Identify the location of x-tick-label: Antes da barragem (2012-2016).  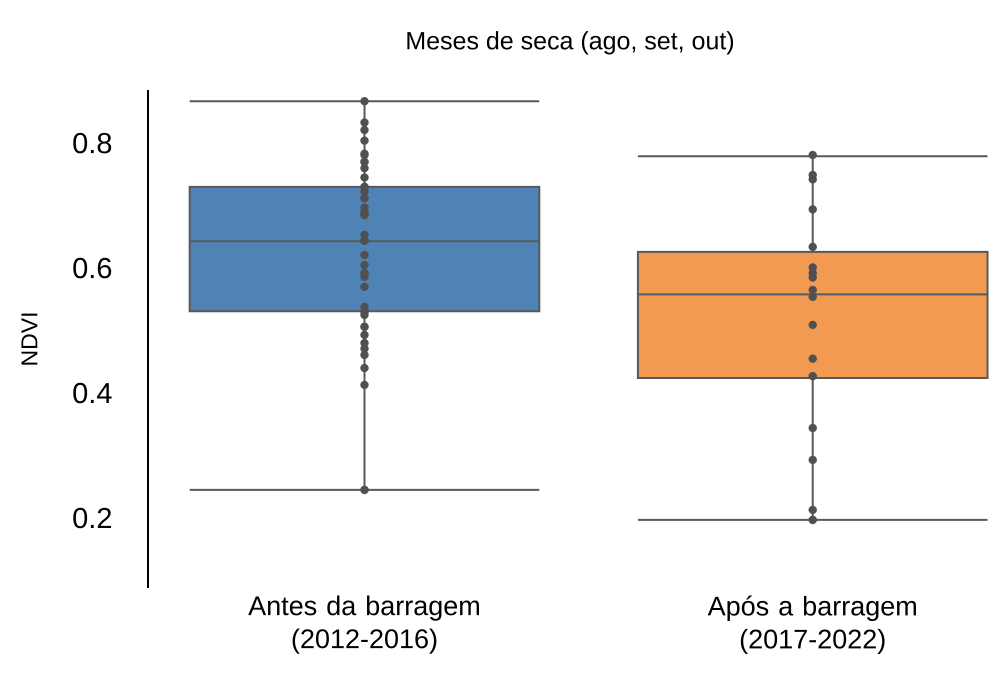
(363, 625).